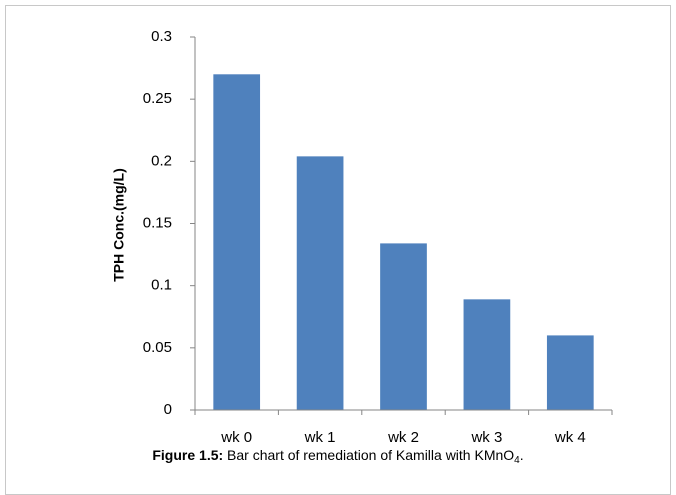 The height and width of the screenshot is (495, 676). What do you see at coordinates (522, 455) in the screenshot?
I see `caption-suffix: .` at bounding box center [522, 455].